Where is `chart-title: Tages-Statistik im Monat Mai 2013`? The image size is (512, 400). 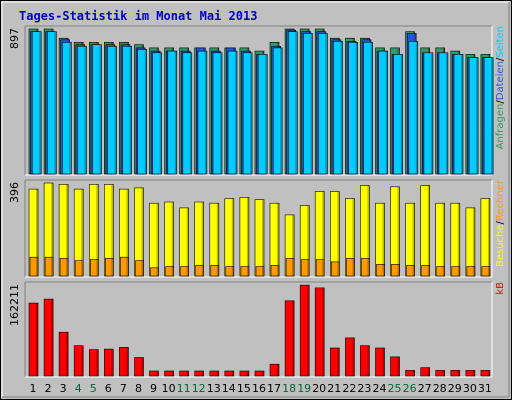
chart-title: Tages-Statistik im Monat Mai 2013 is located at coordinates (138, 16).